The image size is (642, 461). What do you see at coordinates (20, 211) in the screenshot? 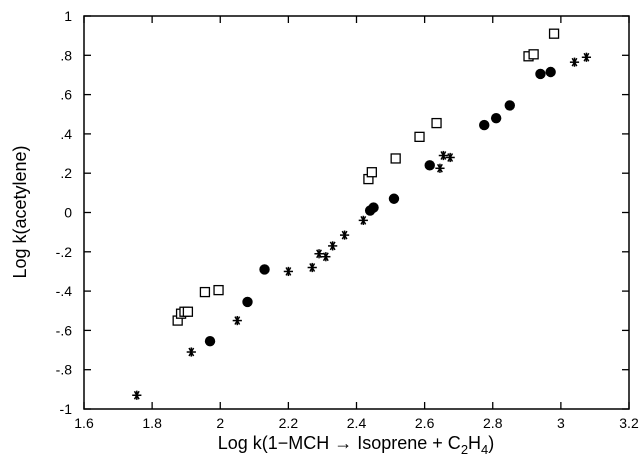
I see `y-axis-title: Log k(acetylene)` at bounding box center [20, 211].